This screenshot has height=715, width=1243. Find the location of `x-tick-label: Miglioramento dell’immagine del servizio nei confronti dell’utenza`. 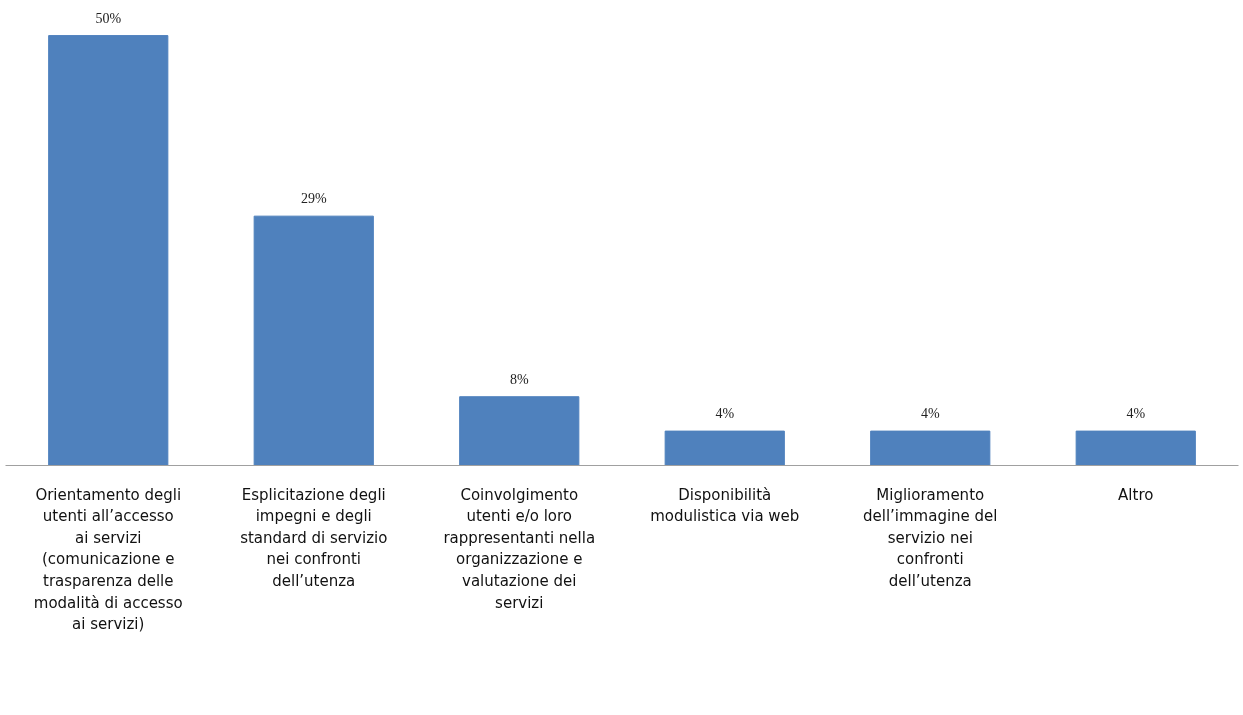

x-tick-label: Miglioramento dell’immagine del servizio nei confronti dell’utenza is located at coordinates (930, 537).